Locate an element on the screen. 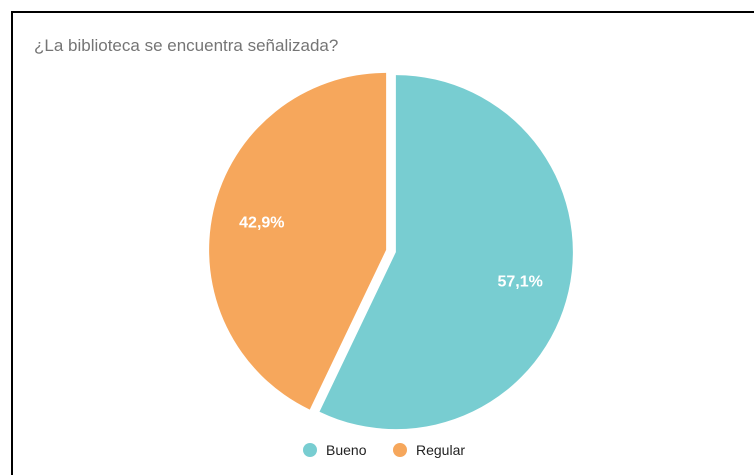  chart-title: ¿La biblioteca se encuentra señalizada? is located at coordinates (186, 45).